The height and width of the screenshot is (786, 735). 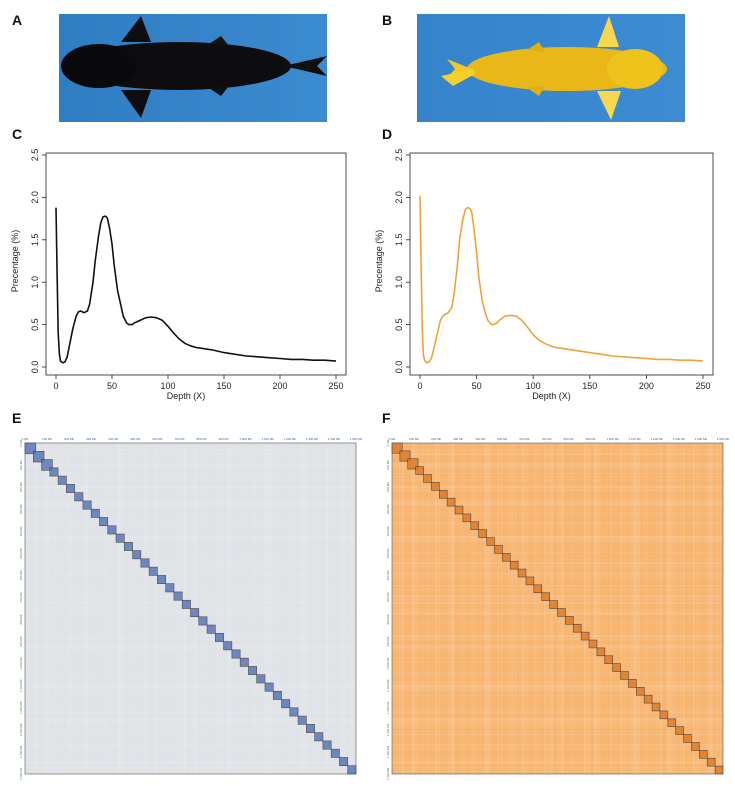 I want to click on heatmap-left-label: 200 Mb, so click(x=21, y=487).